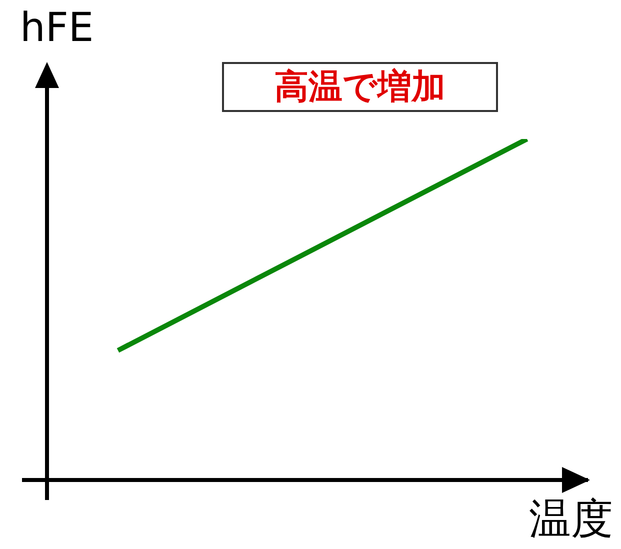  I want to click on y-axis-title: hFE, so click(57, 28).